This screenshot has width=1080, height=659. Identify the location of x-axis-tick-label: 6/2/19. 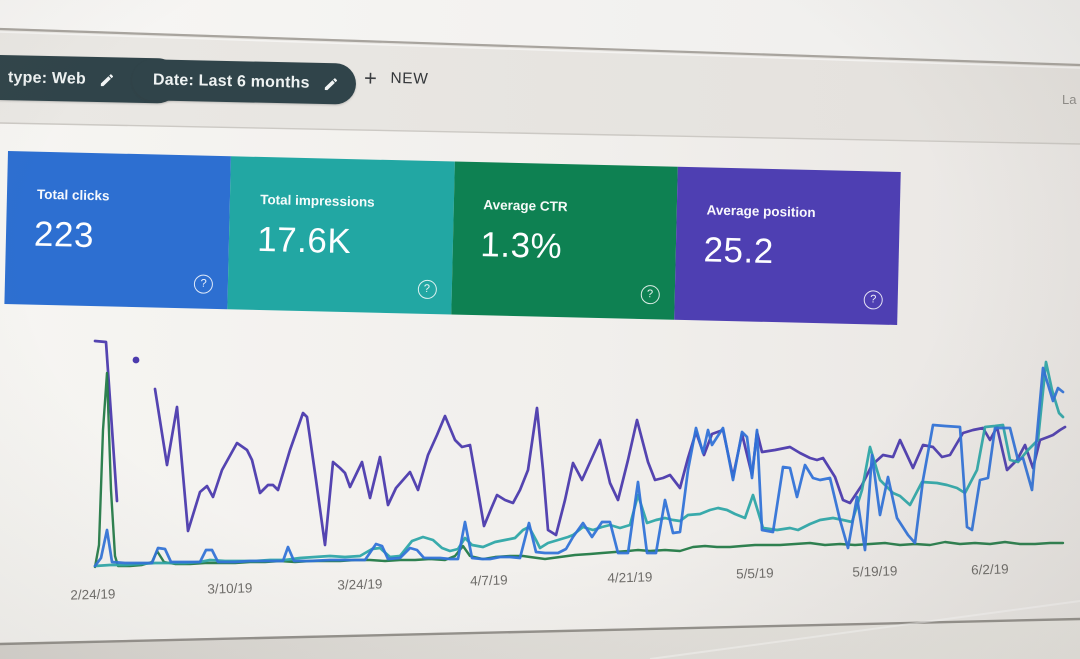
(990, 569).